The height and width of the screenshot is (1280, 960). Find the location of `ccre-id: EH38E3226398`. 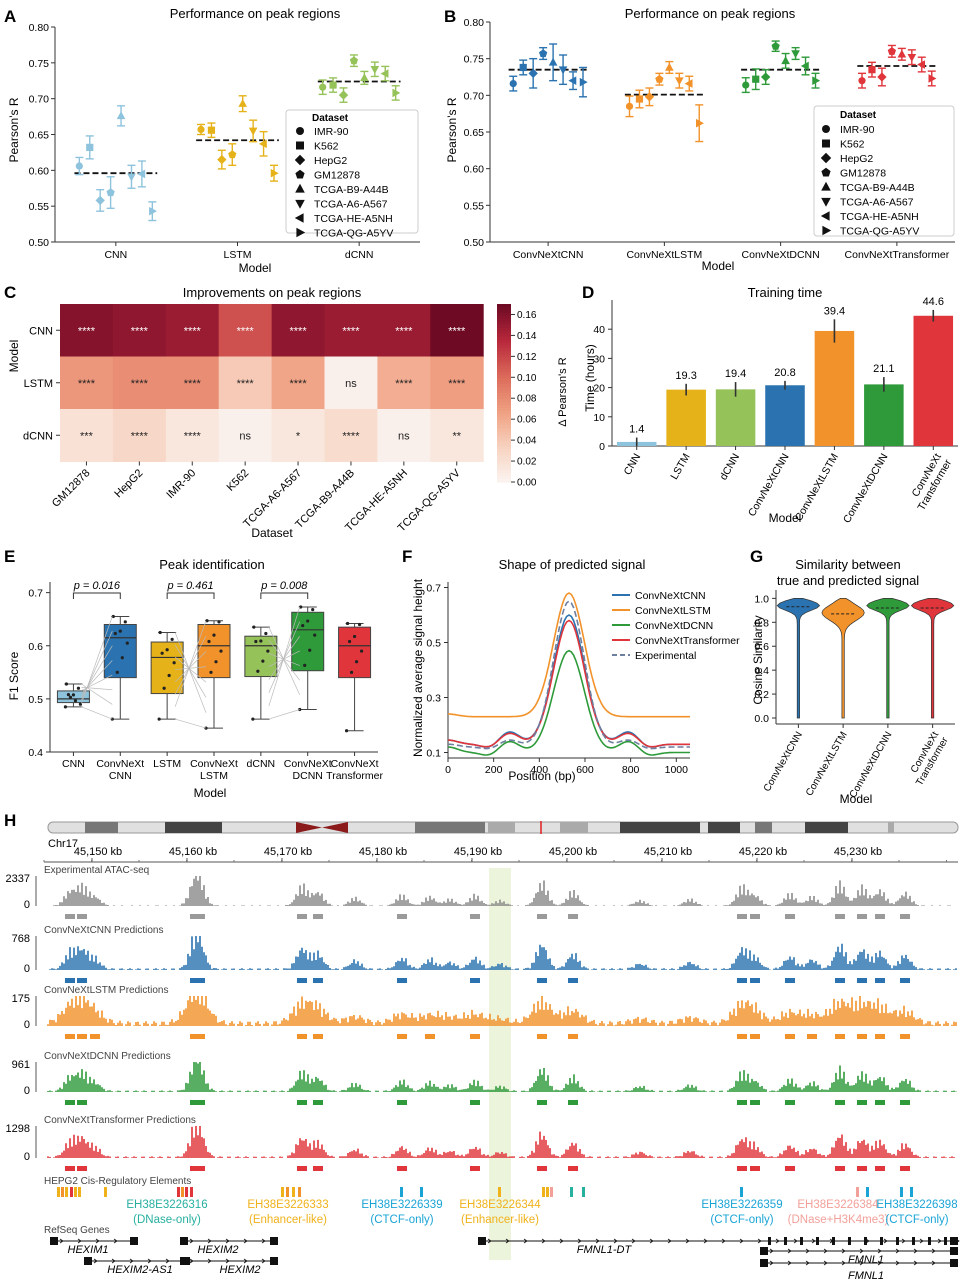

ccre-id: EH38E3226398 is located at coordinates (916, 1205).